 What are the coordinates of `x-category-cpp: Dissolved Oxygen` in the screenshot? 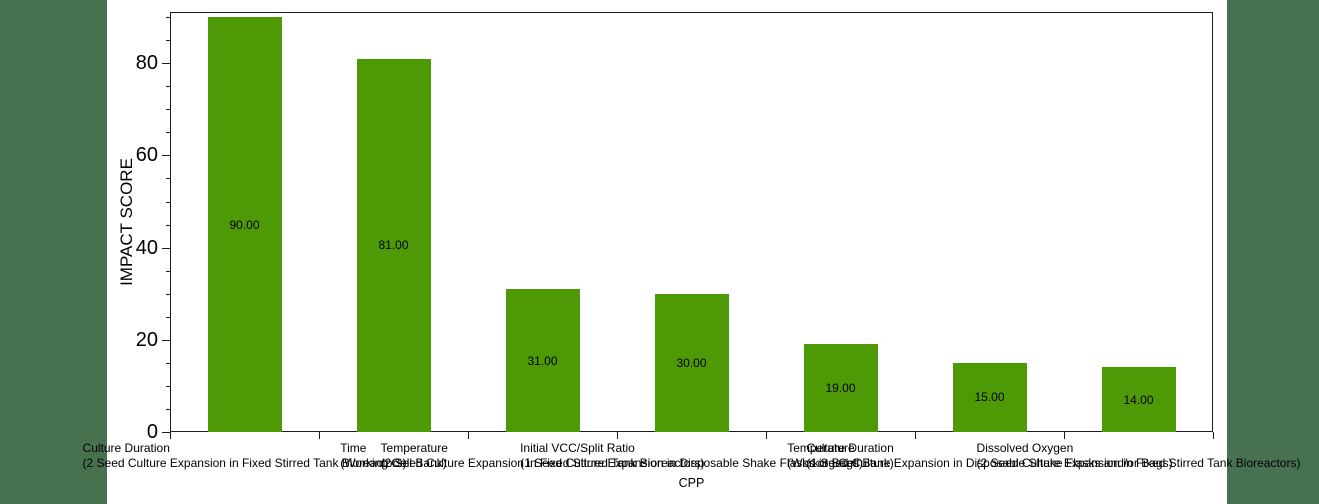 It's located at (1025, 448).